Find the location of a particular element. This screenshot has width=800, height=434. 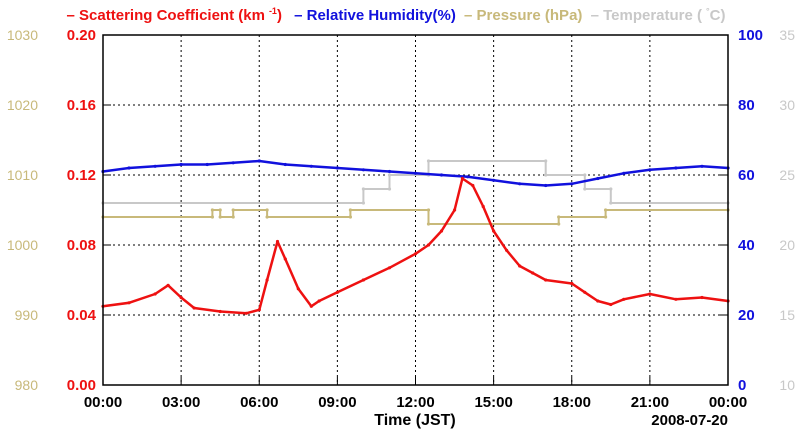

scattering-tick-label: 0.08 is located at coordinates (81, 245).